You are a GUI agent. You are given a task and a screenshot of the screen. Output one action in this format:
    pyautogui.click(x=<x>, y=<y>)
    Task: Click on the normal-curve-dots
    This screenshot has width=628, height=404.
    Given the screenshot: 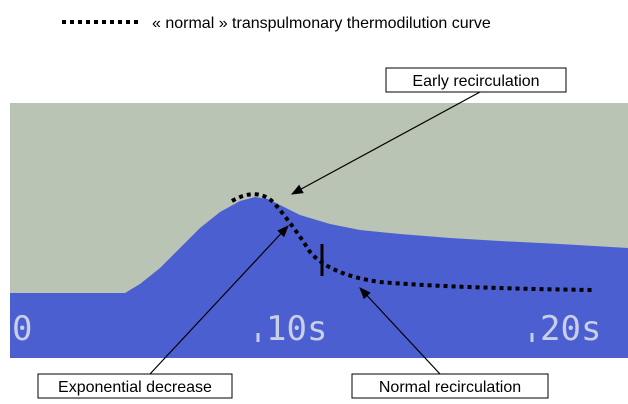 What is the action you would take?
    pyautogui.click(x=412, y=242)
    